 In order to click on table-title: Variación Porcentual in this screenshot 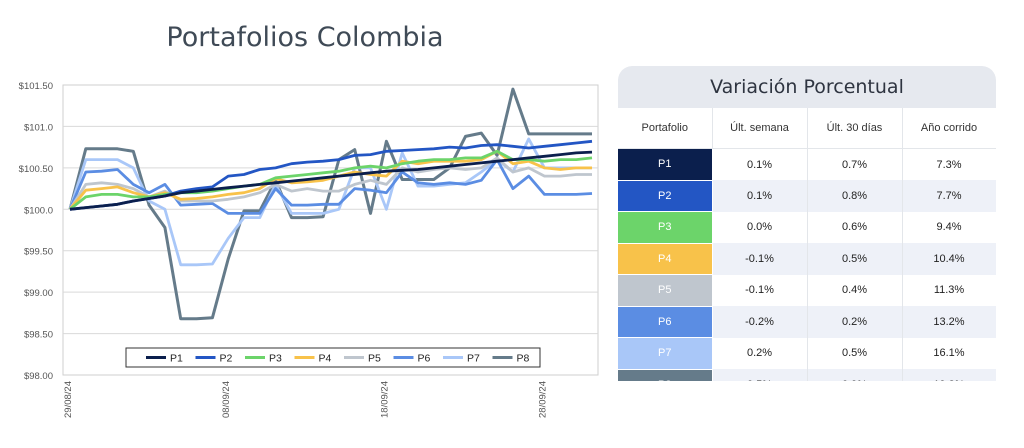, I will do `click(807, 87)`.